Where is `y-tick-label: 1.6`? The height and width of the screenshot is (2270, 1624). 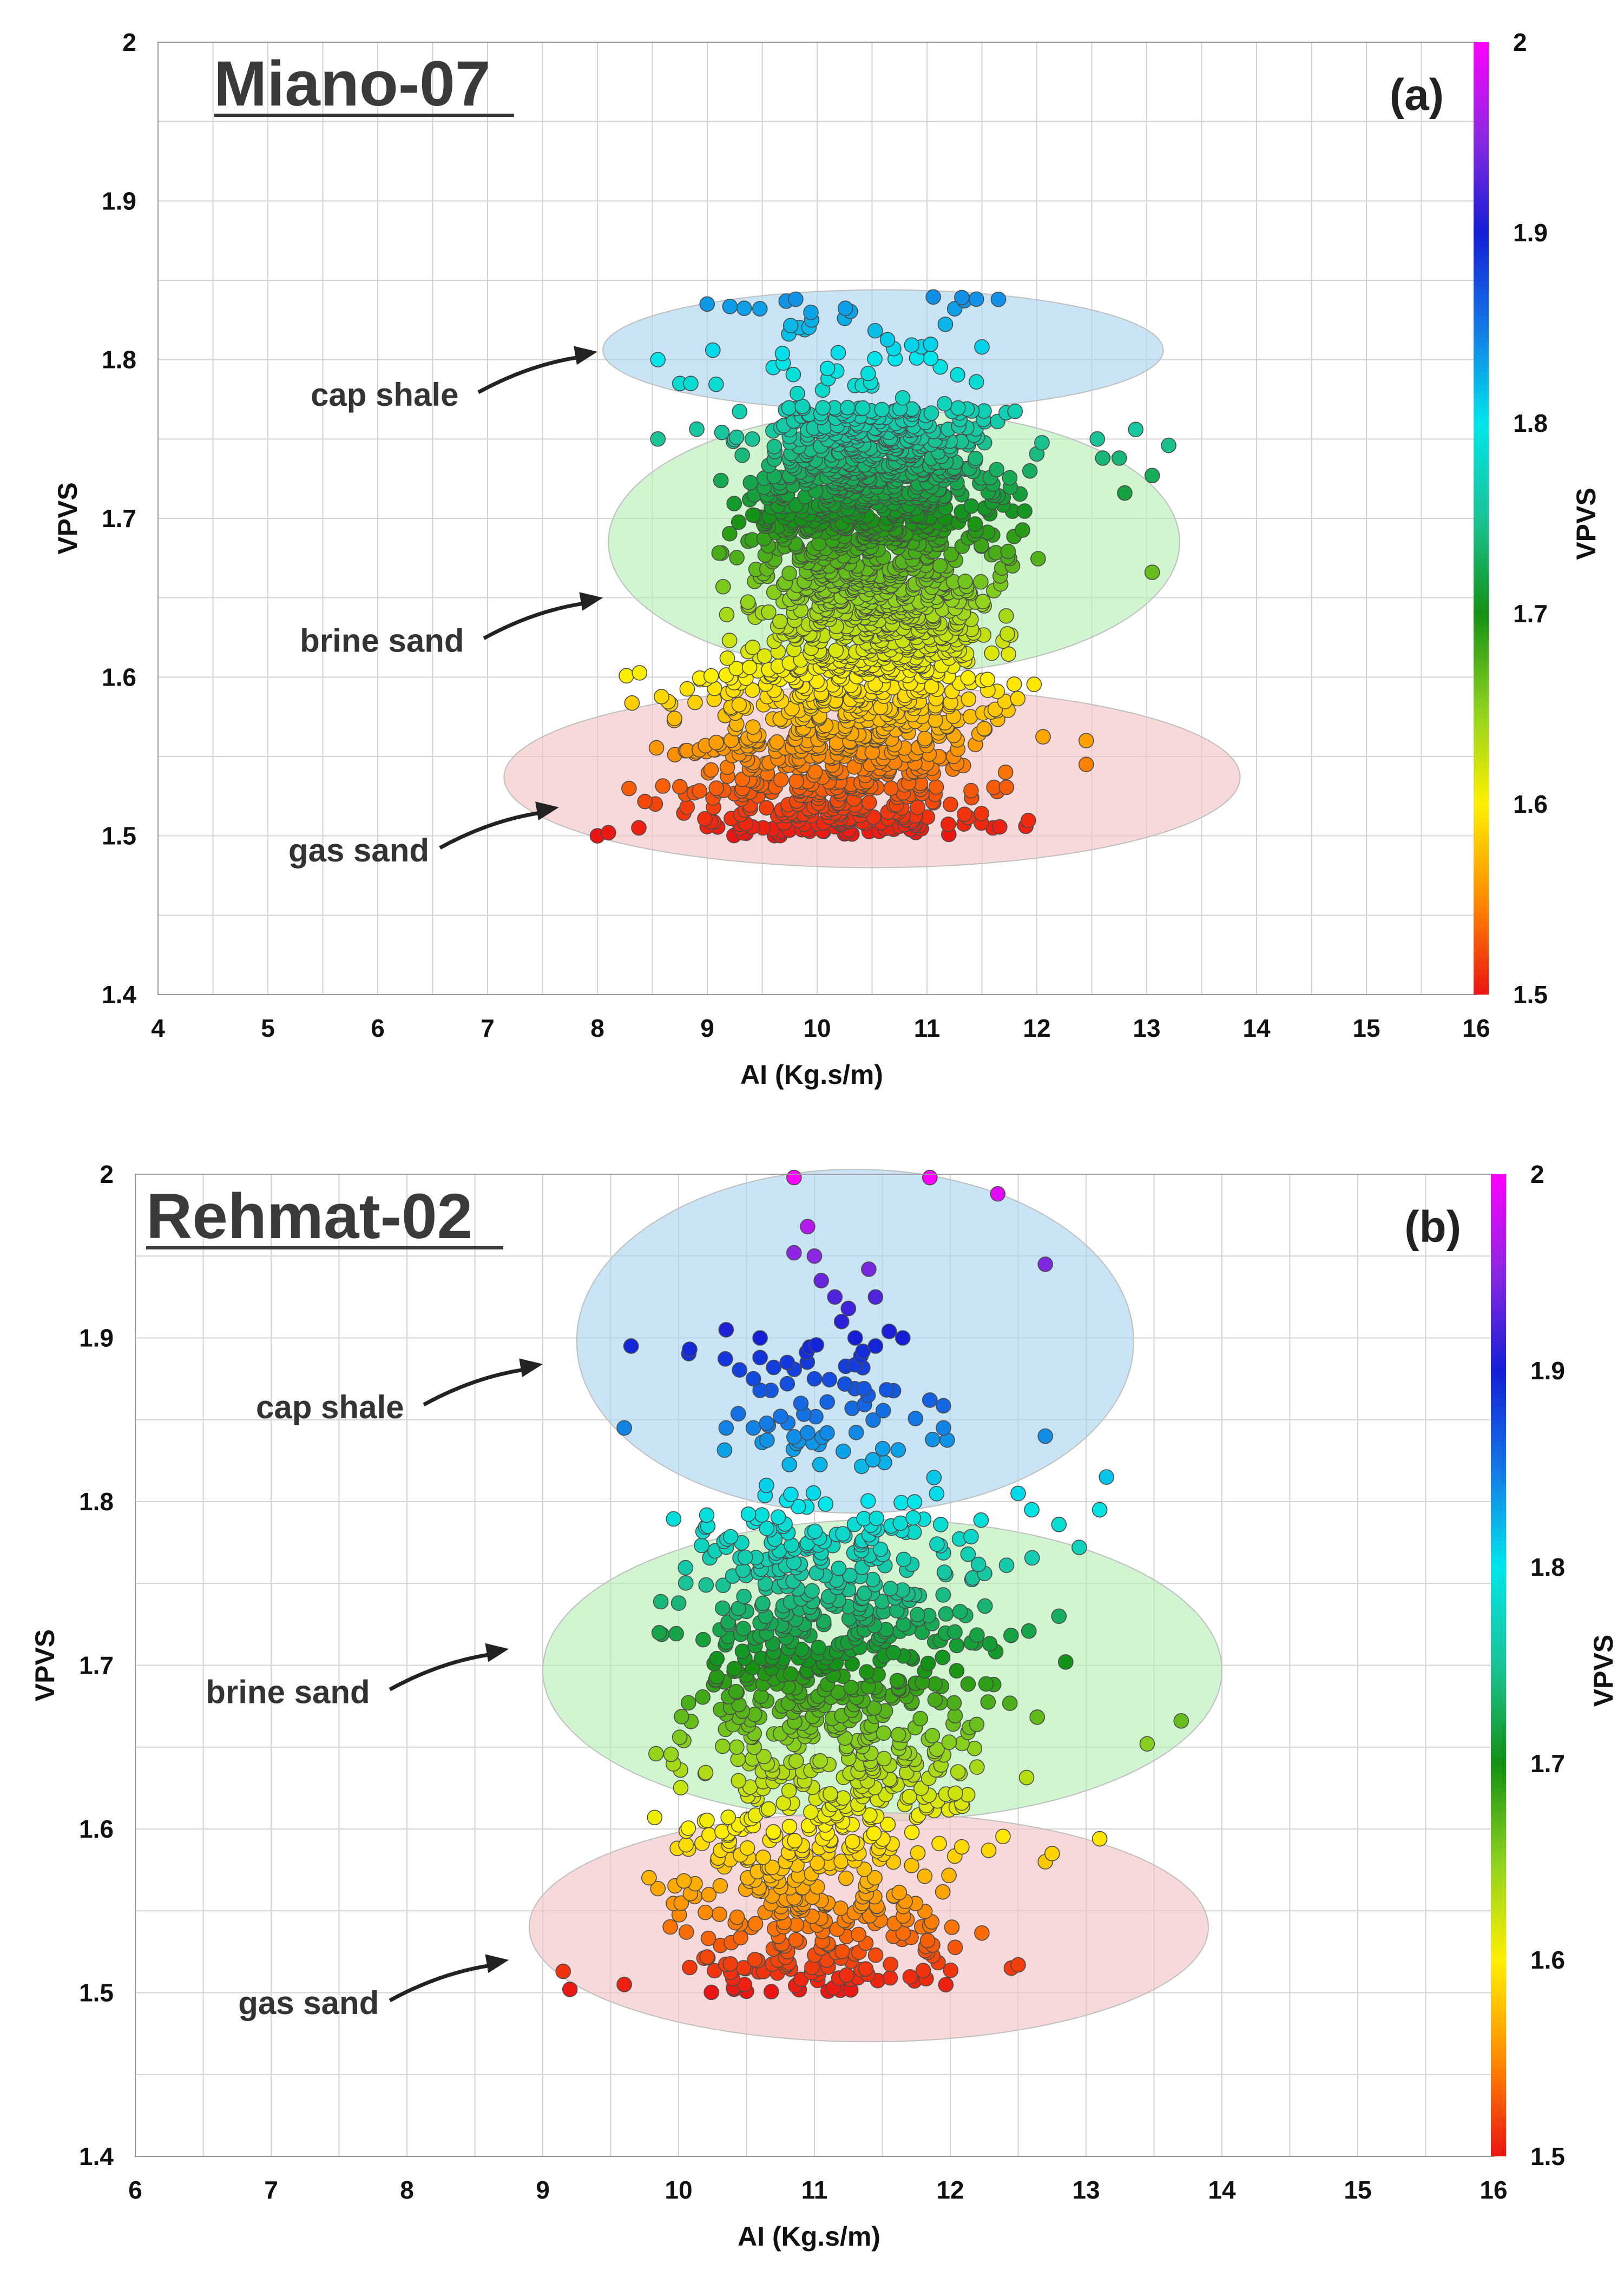 y-tick-label: 1.6 is located at coordinates (96, 1829).